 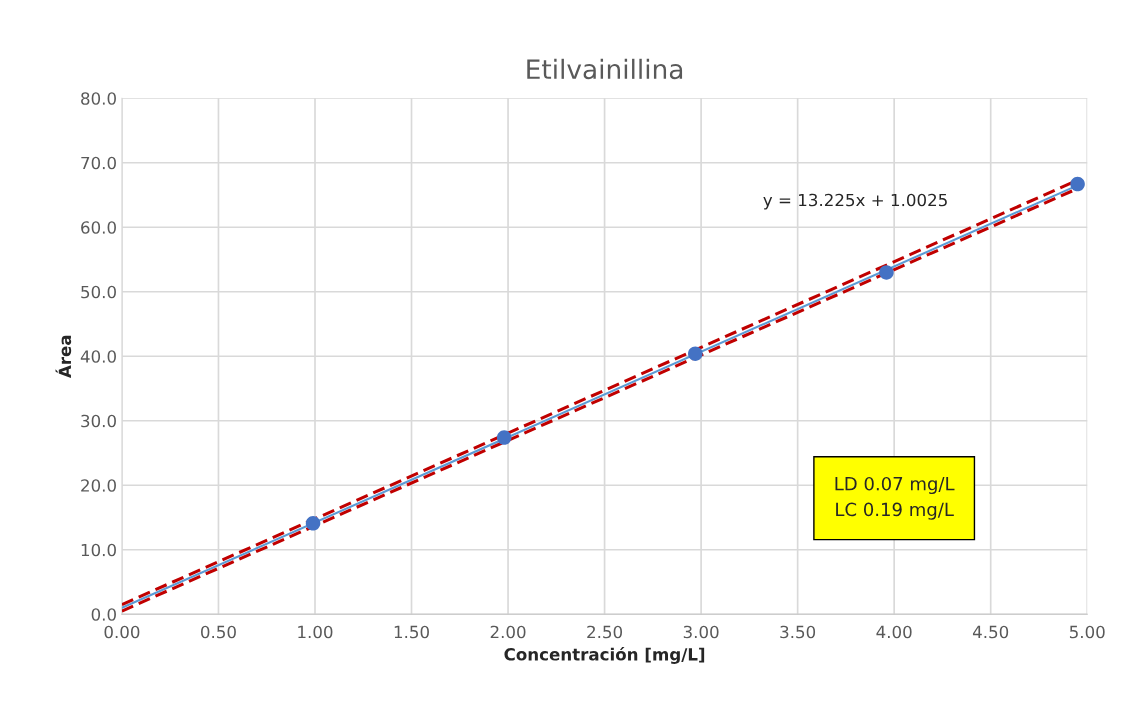 What do you see at coordinates (990, 632) in the screenshot?
I see `x-tick-label: 4.50` at bounding box center [990, 632].